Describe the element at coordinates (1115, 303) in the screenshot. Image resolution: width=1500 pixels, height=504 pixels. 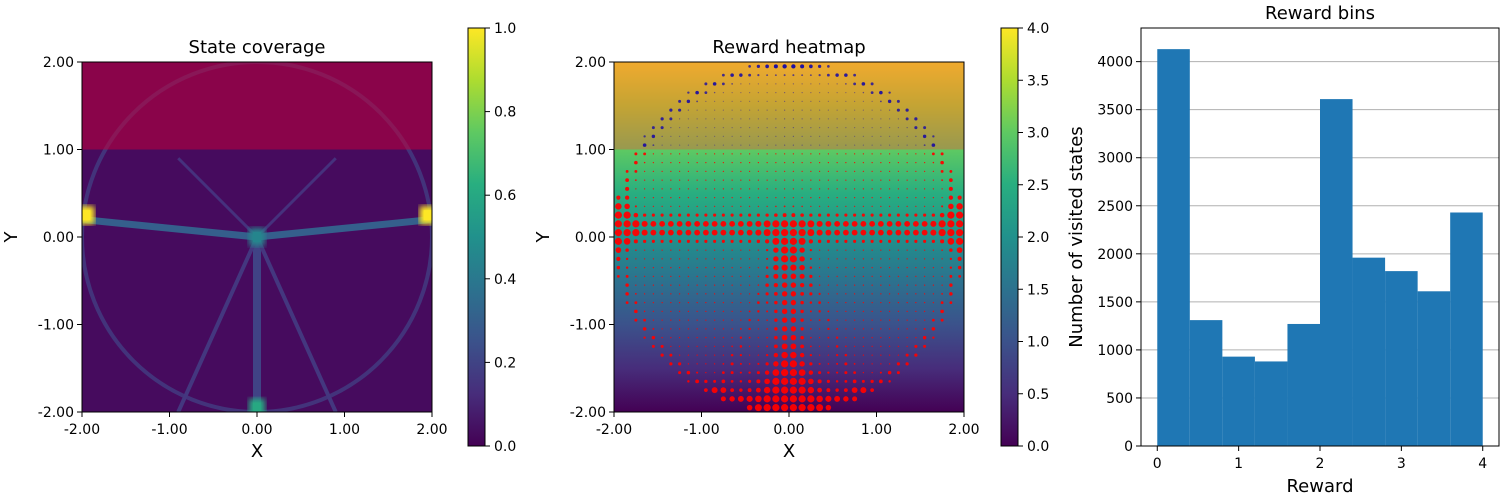
I see `reward-bins-ytick-label: 1500` at that location.